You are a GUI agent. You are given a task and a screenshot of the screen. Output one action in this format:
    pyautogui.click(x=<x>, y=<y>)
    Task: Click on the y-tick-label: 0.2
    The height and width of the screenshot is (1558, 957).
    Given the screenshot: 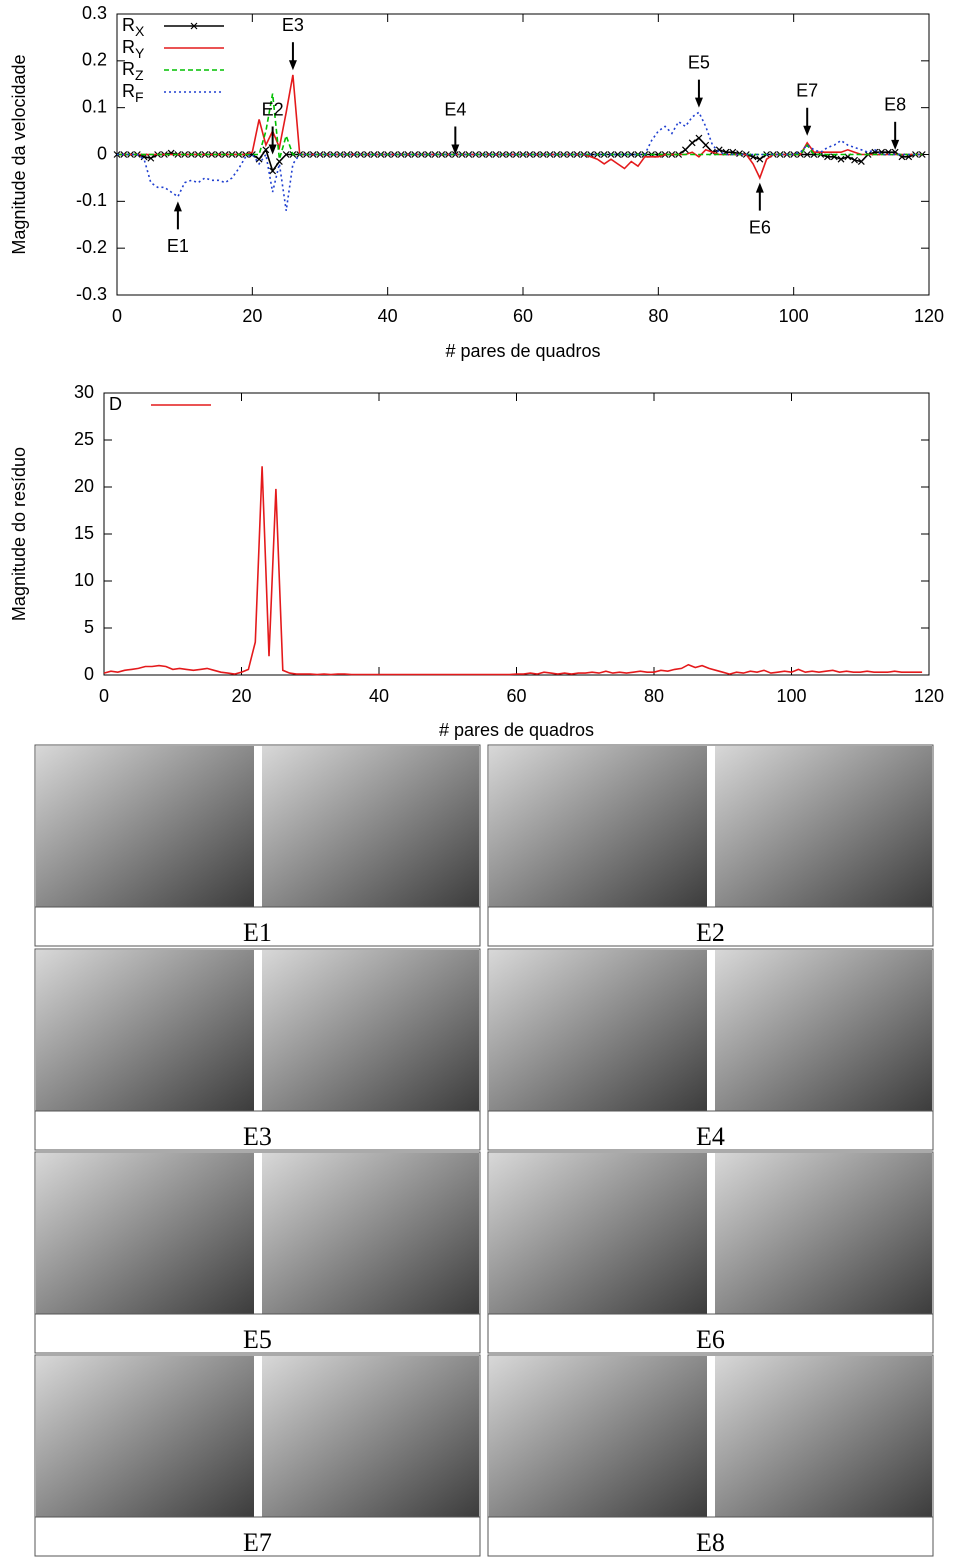 What is the action you would take?
    pyautogui.click(x=94, y=60)
    